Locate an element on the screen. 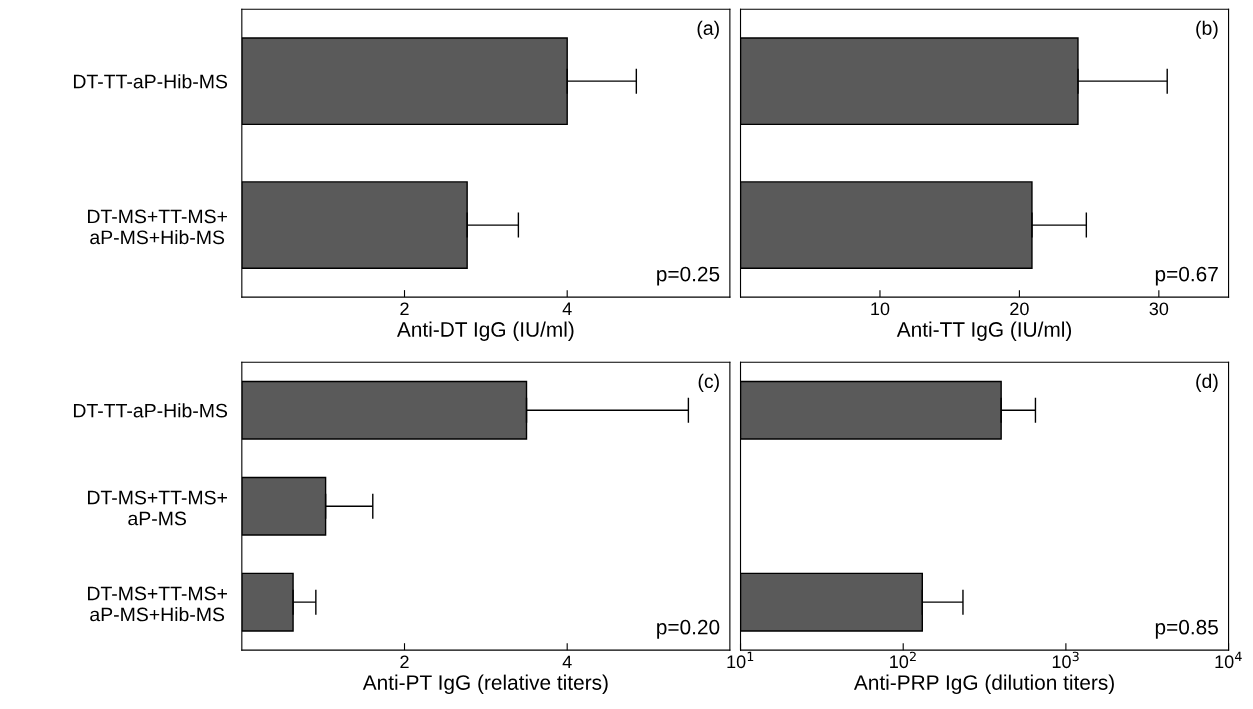  annotation: p=0.20 is located at coordinates (688, 629).